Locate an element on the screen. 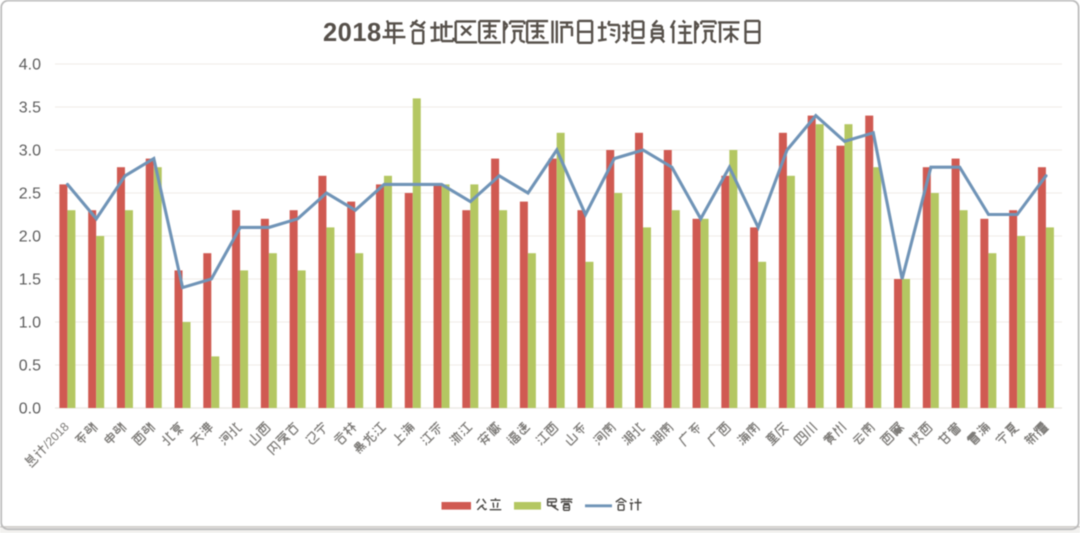 Image resolution: width=1080 pixels, height=533 pixels. svg-text: 4.0 is located at coordinates (30, 65).